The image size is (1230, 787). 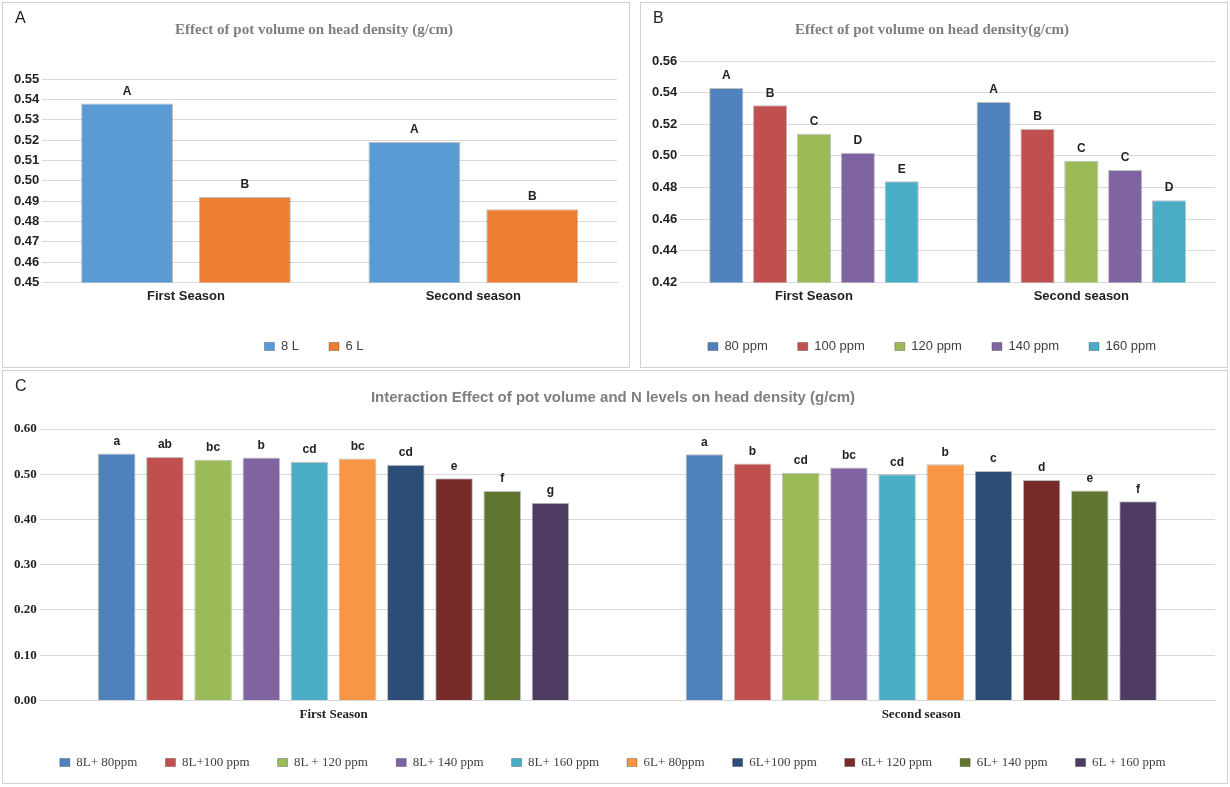 I want to click on y-tick-label: 0.42, so click(x=664, y=281).